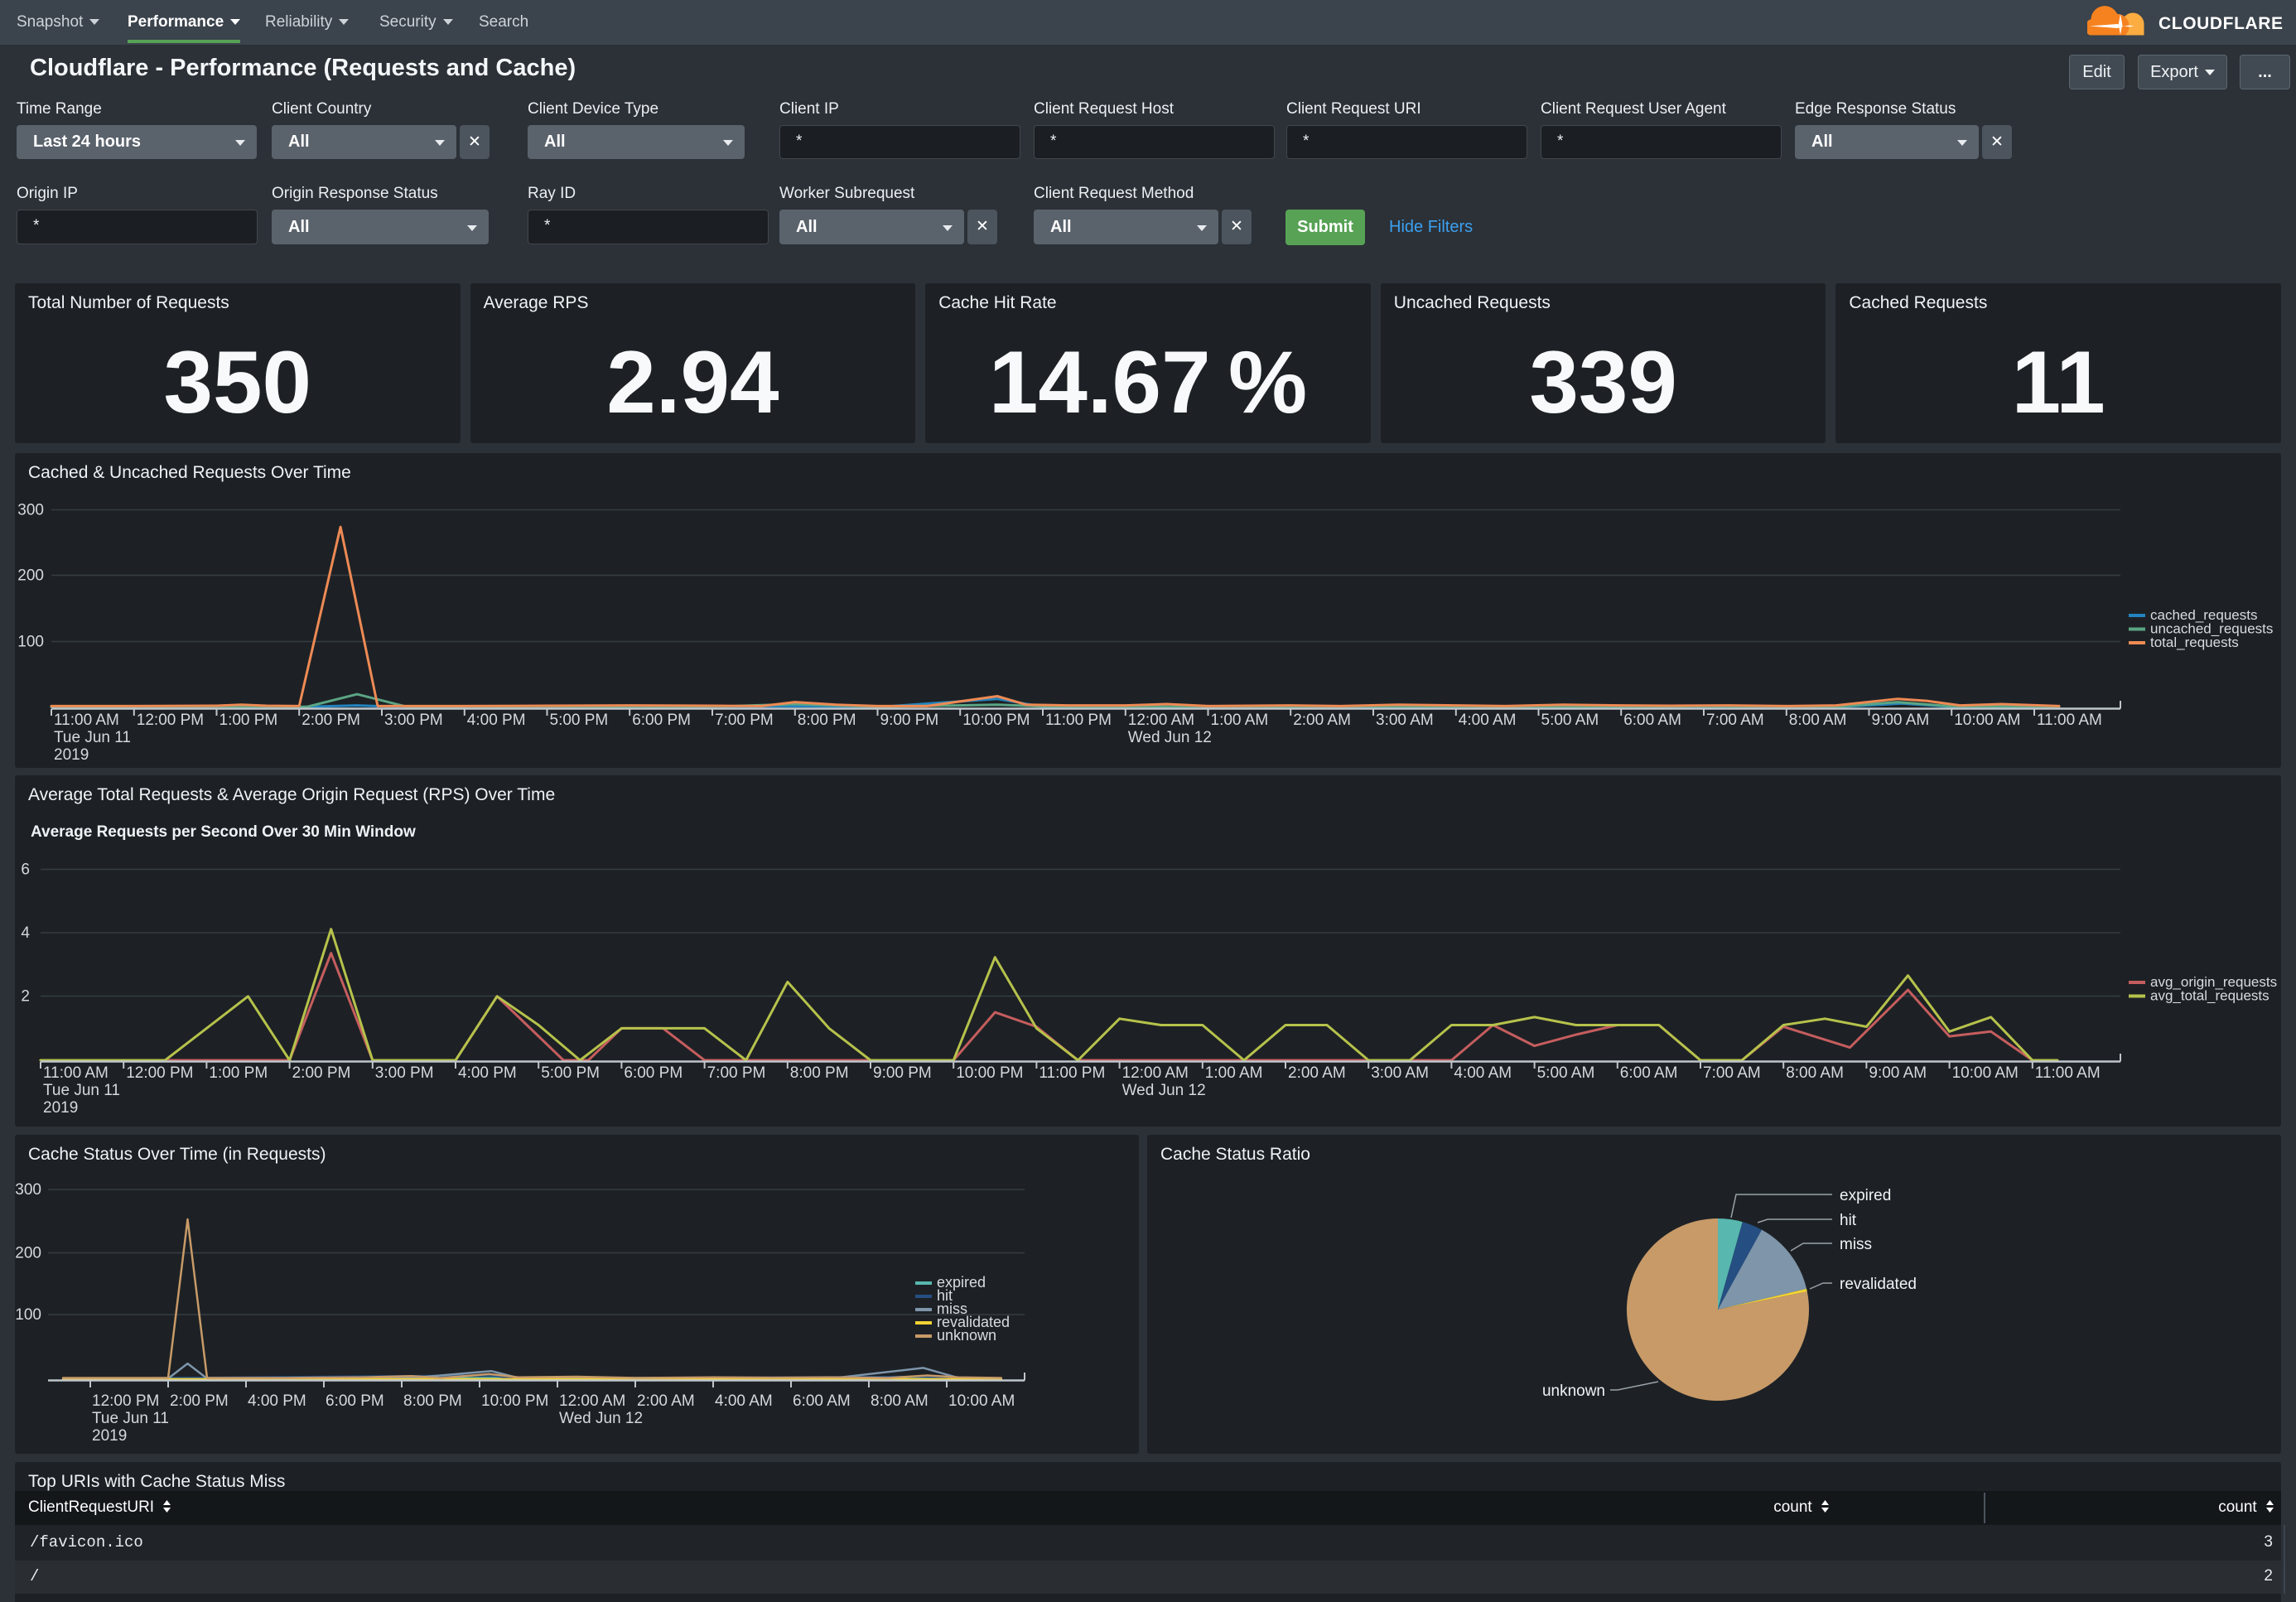 The image size is (2296, 1602). Describe the element at coordinates (2203, 615) in the screenshot. I see `svg-text: cached_requests` at that location.